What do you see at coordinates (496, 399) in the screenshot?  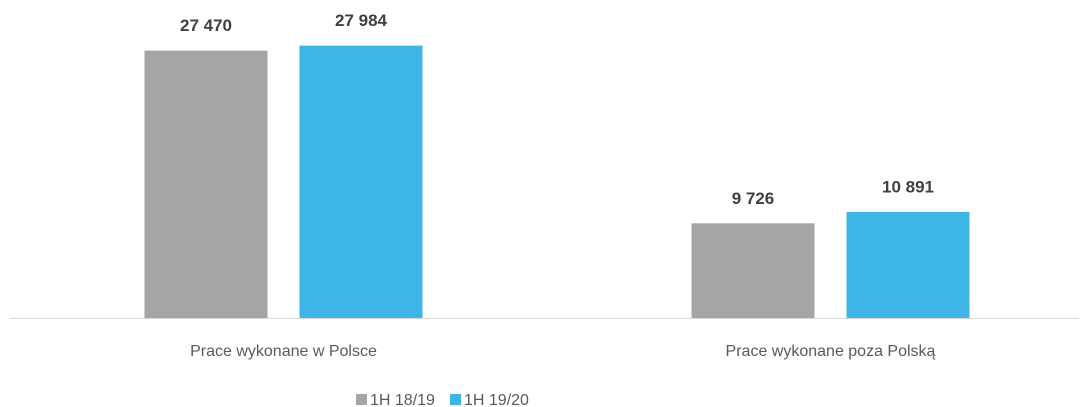 I see `legend-label: 1H 19/20` at bounding box center [496, 399].